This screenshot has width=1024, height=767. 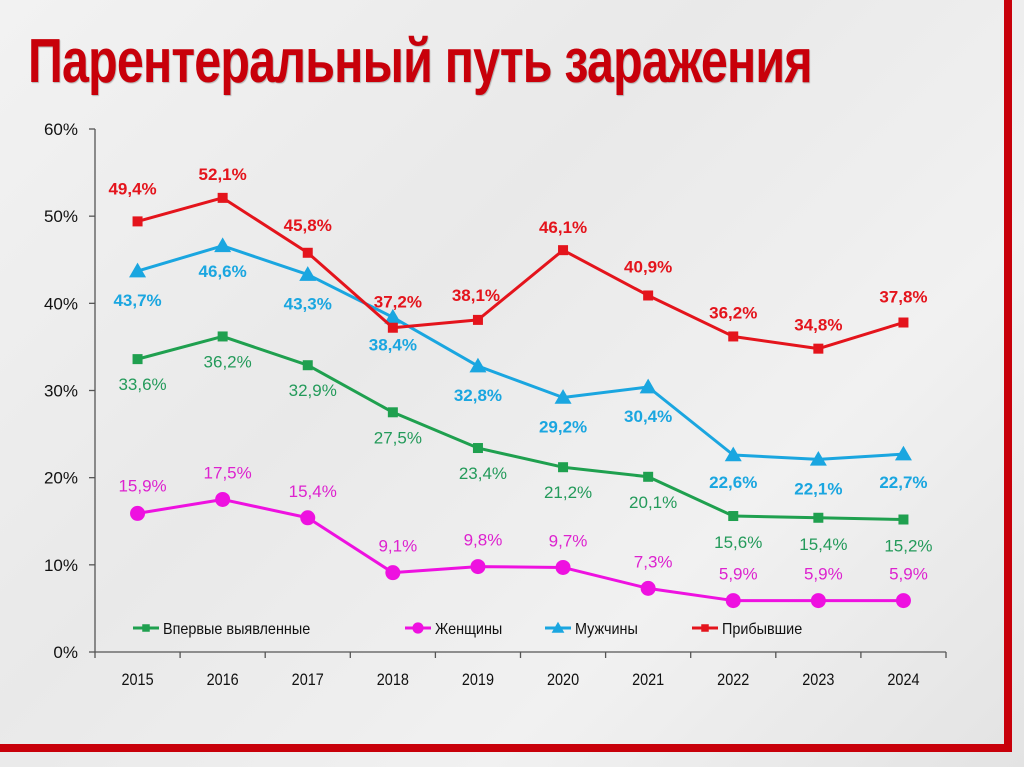 I want to click on data-label: 22,1%, so click(x=818, y=488).